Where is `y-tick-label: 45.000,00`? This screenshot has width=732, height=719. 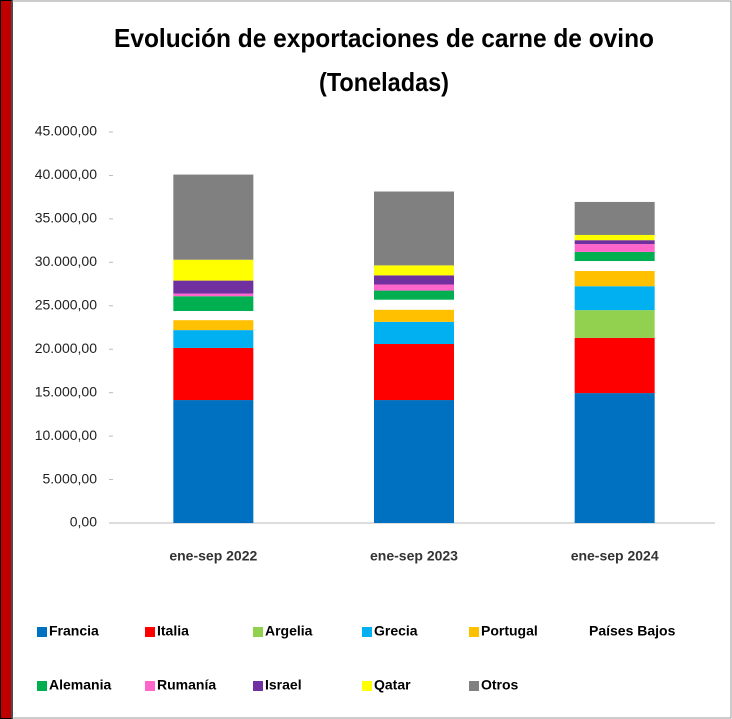 y-tick-label: 45.000,00 is located at coordinates (66, 131).